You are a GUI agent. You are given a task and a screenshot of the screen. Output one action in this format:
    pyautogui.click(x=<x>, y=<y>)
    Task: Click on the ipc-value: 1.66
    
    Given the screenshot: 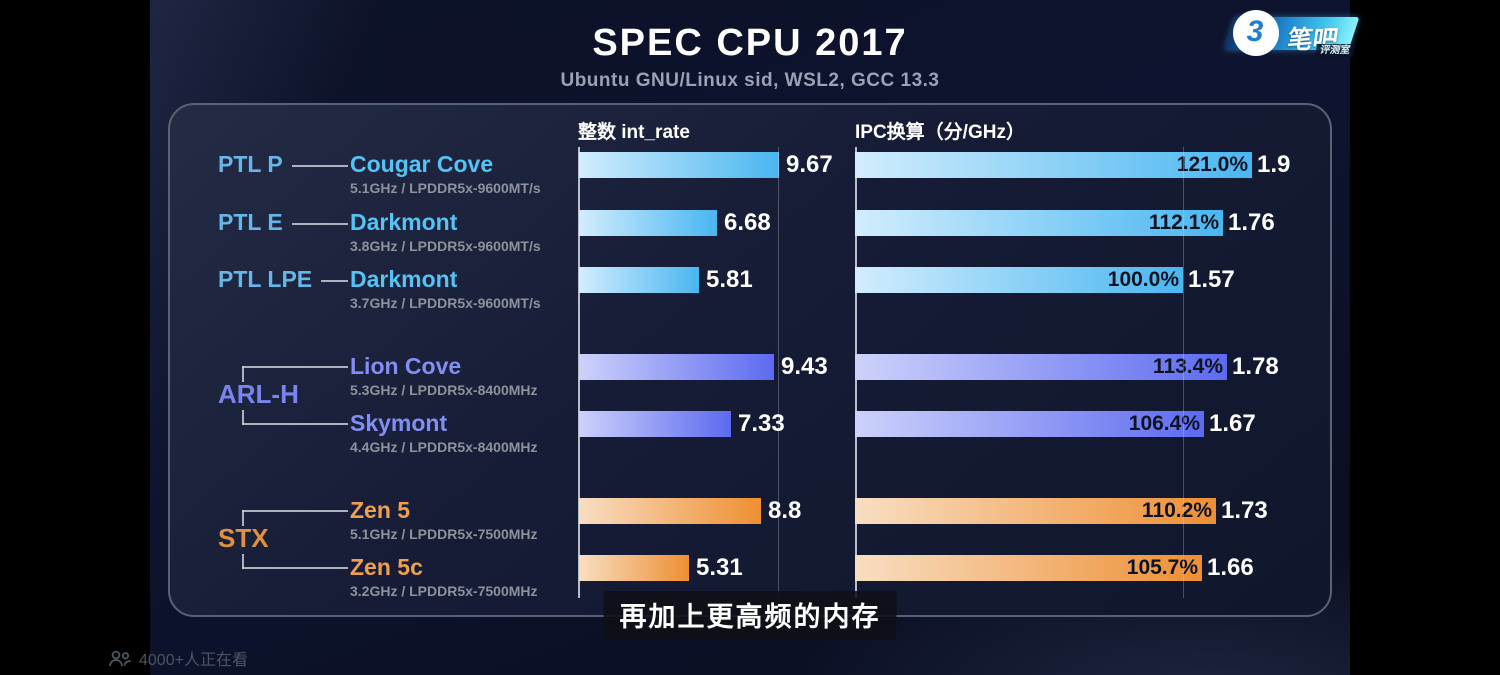 What is the action you would take?
    pyautogui.click(x=1230, y=567)
    